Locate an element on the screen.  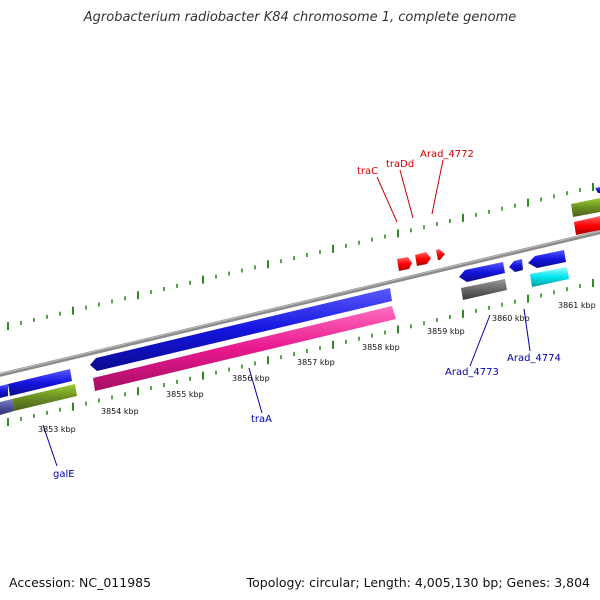
scale-label: 3859 kbp is located at coordinates (446, 331).